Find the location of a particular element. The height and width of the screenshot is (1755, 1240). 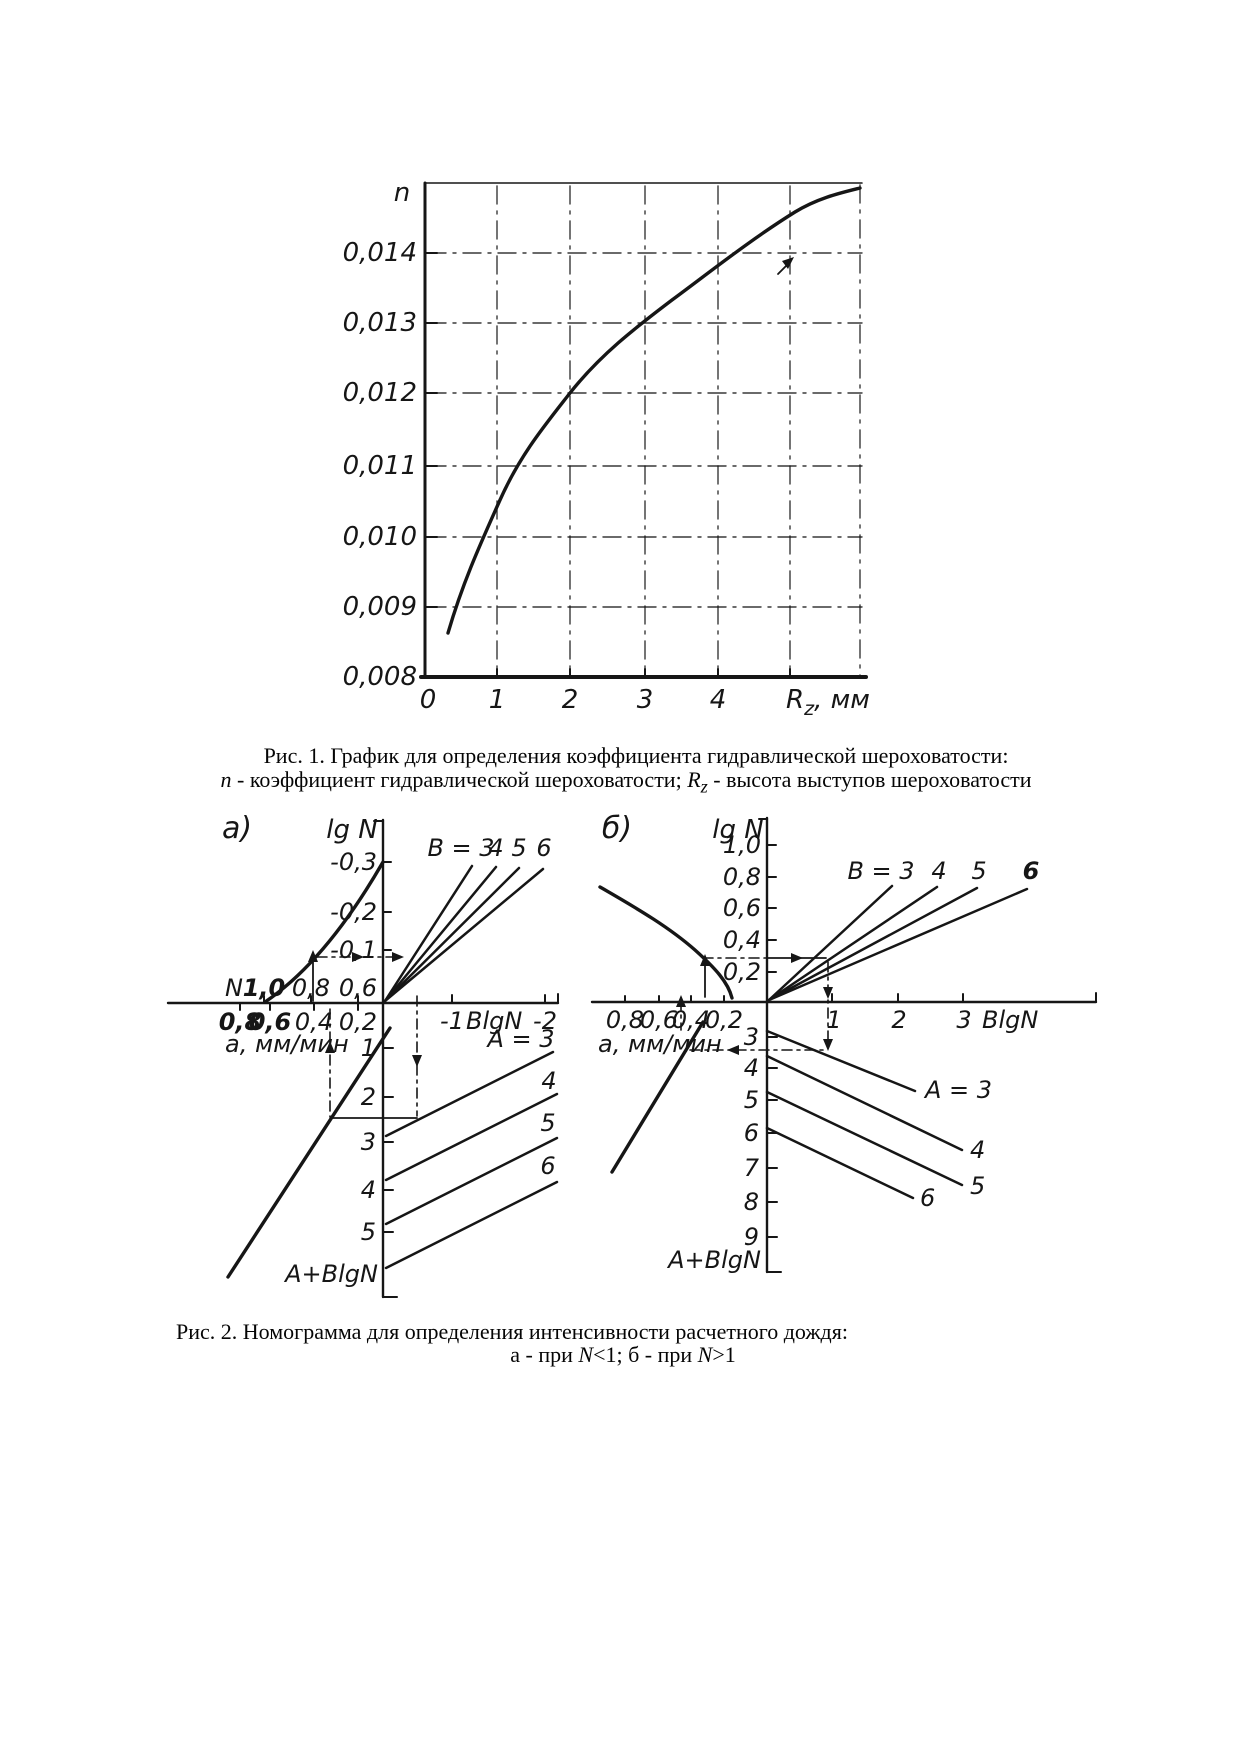

panel-b-a-fan-label: А = 3 is located at coordinates (957, 1090).